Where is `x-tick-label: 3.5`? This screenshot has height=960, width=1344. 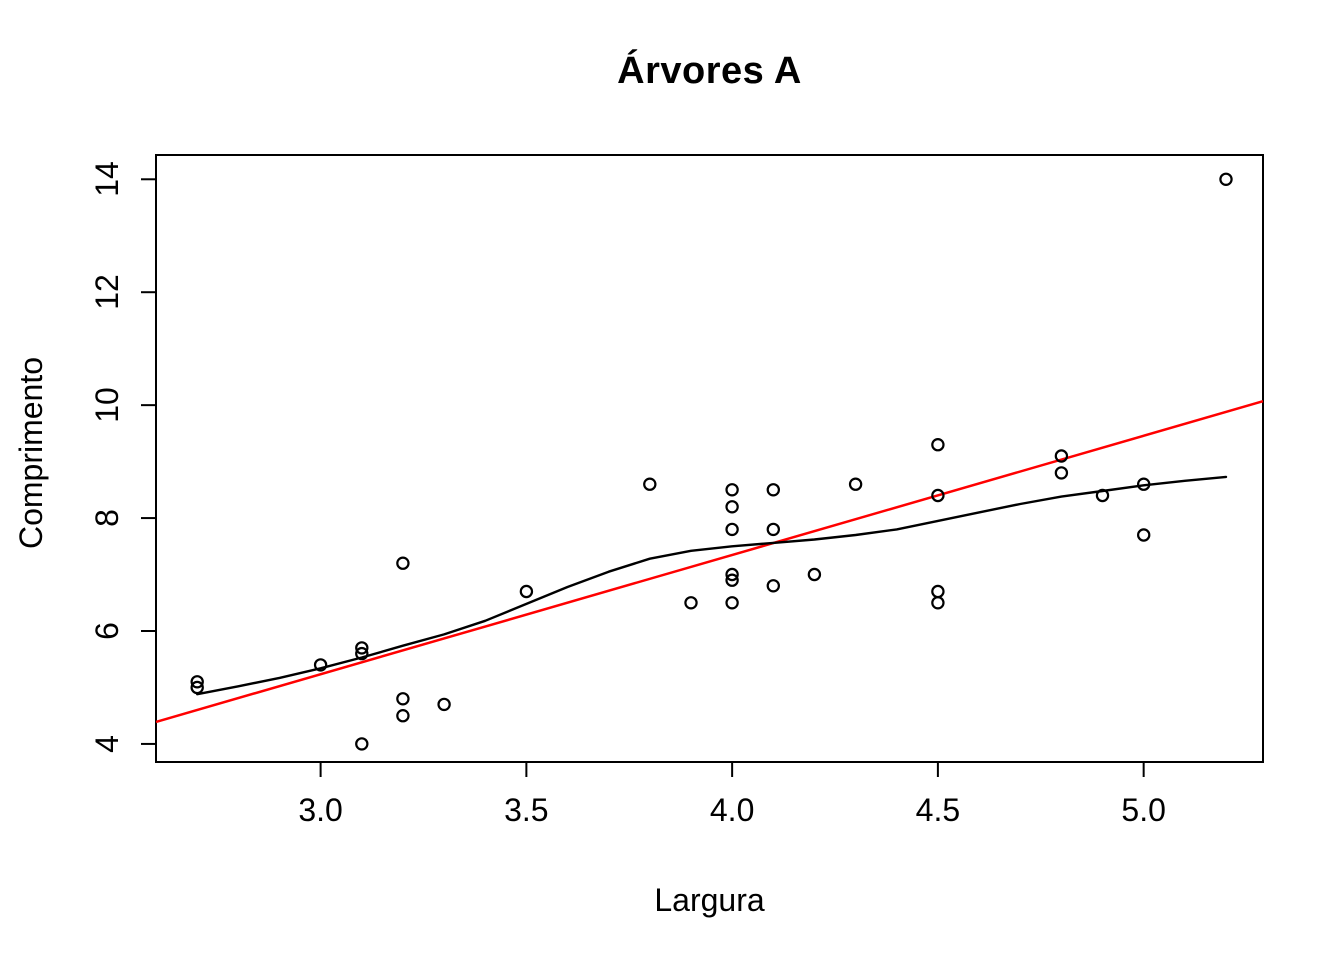
x-tick-label: 3.5 is located at coordinates (526, 810).